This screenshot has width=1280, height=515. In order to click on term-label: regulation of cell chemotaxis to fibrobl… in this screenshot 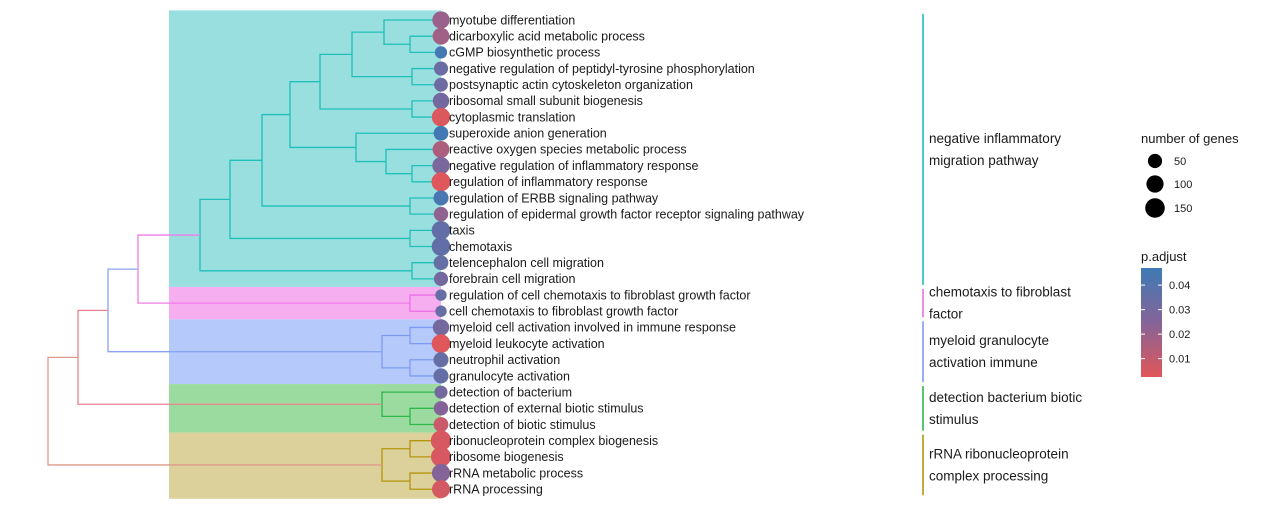, I will do `click(600, 295)`.